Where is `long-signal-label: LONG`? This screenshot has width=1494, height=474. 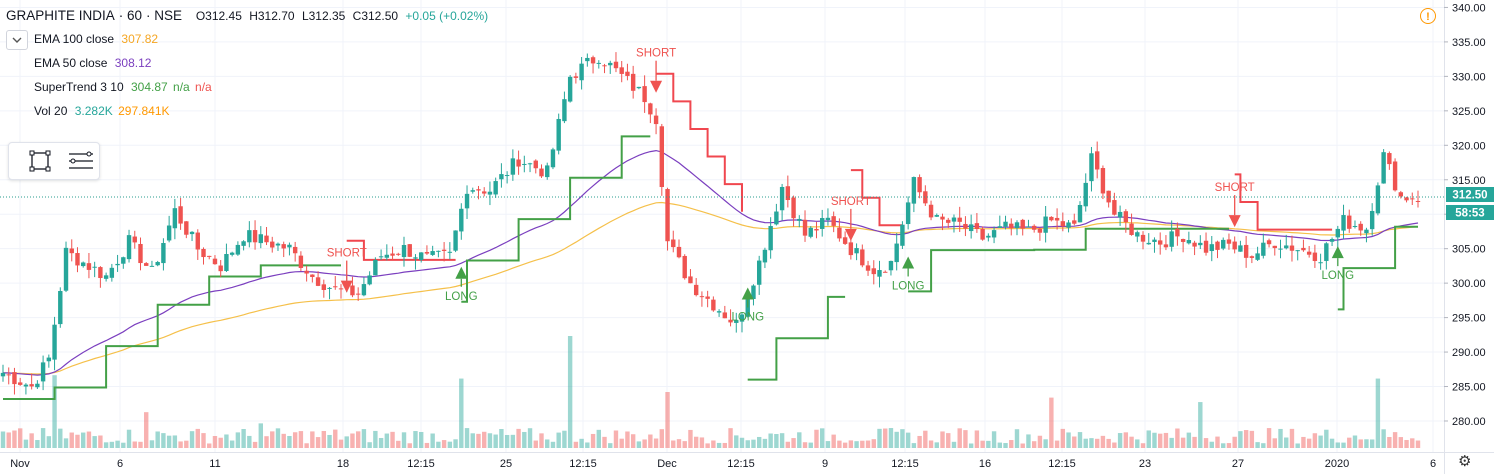
long-signal-label: LONG is located at coordinates (747, 317).